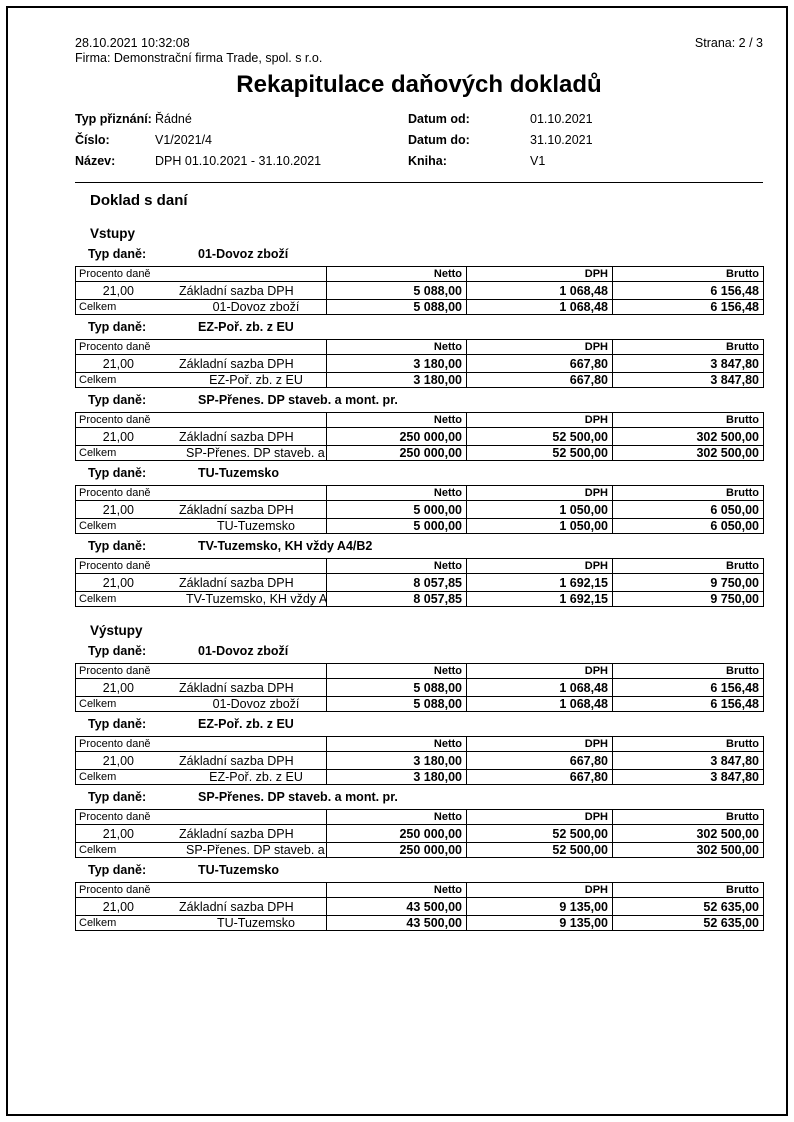  What do you see at coordinates (539, 923) in the screenshot?
I see `total-dph-value: 9 135,00` at bounding box center [539, 923].